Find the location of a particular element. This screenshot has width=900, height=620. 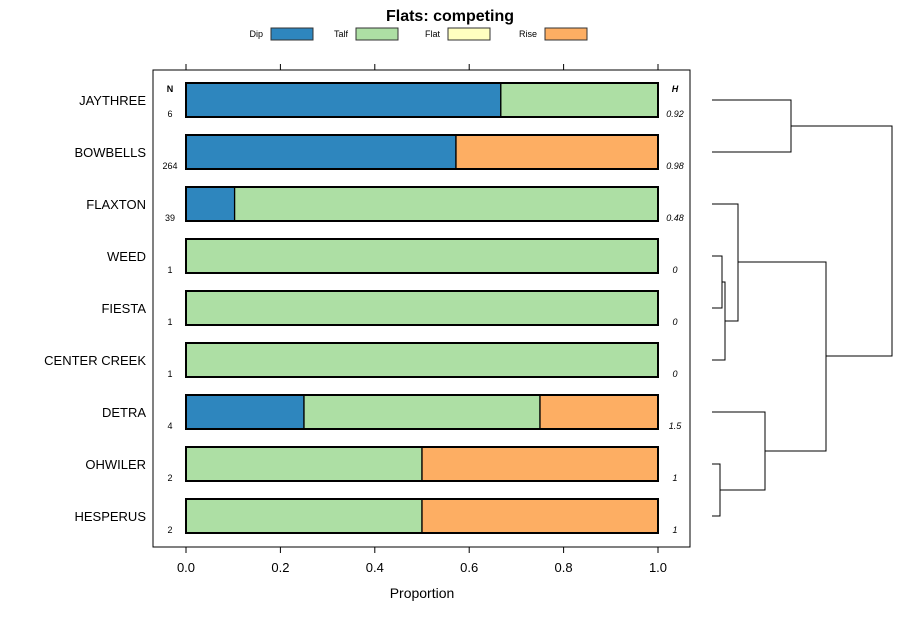

category-label: WEED is located at coordinates (126, 256).